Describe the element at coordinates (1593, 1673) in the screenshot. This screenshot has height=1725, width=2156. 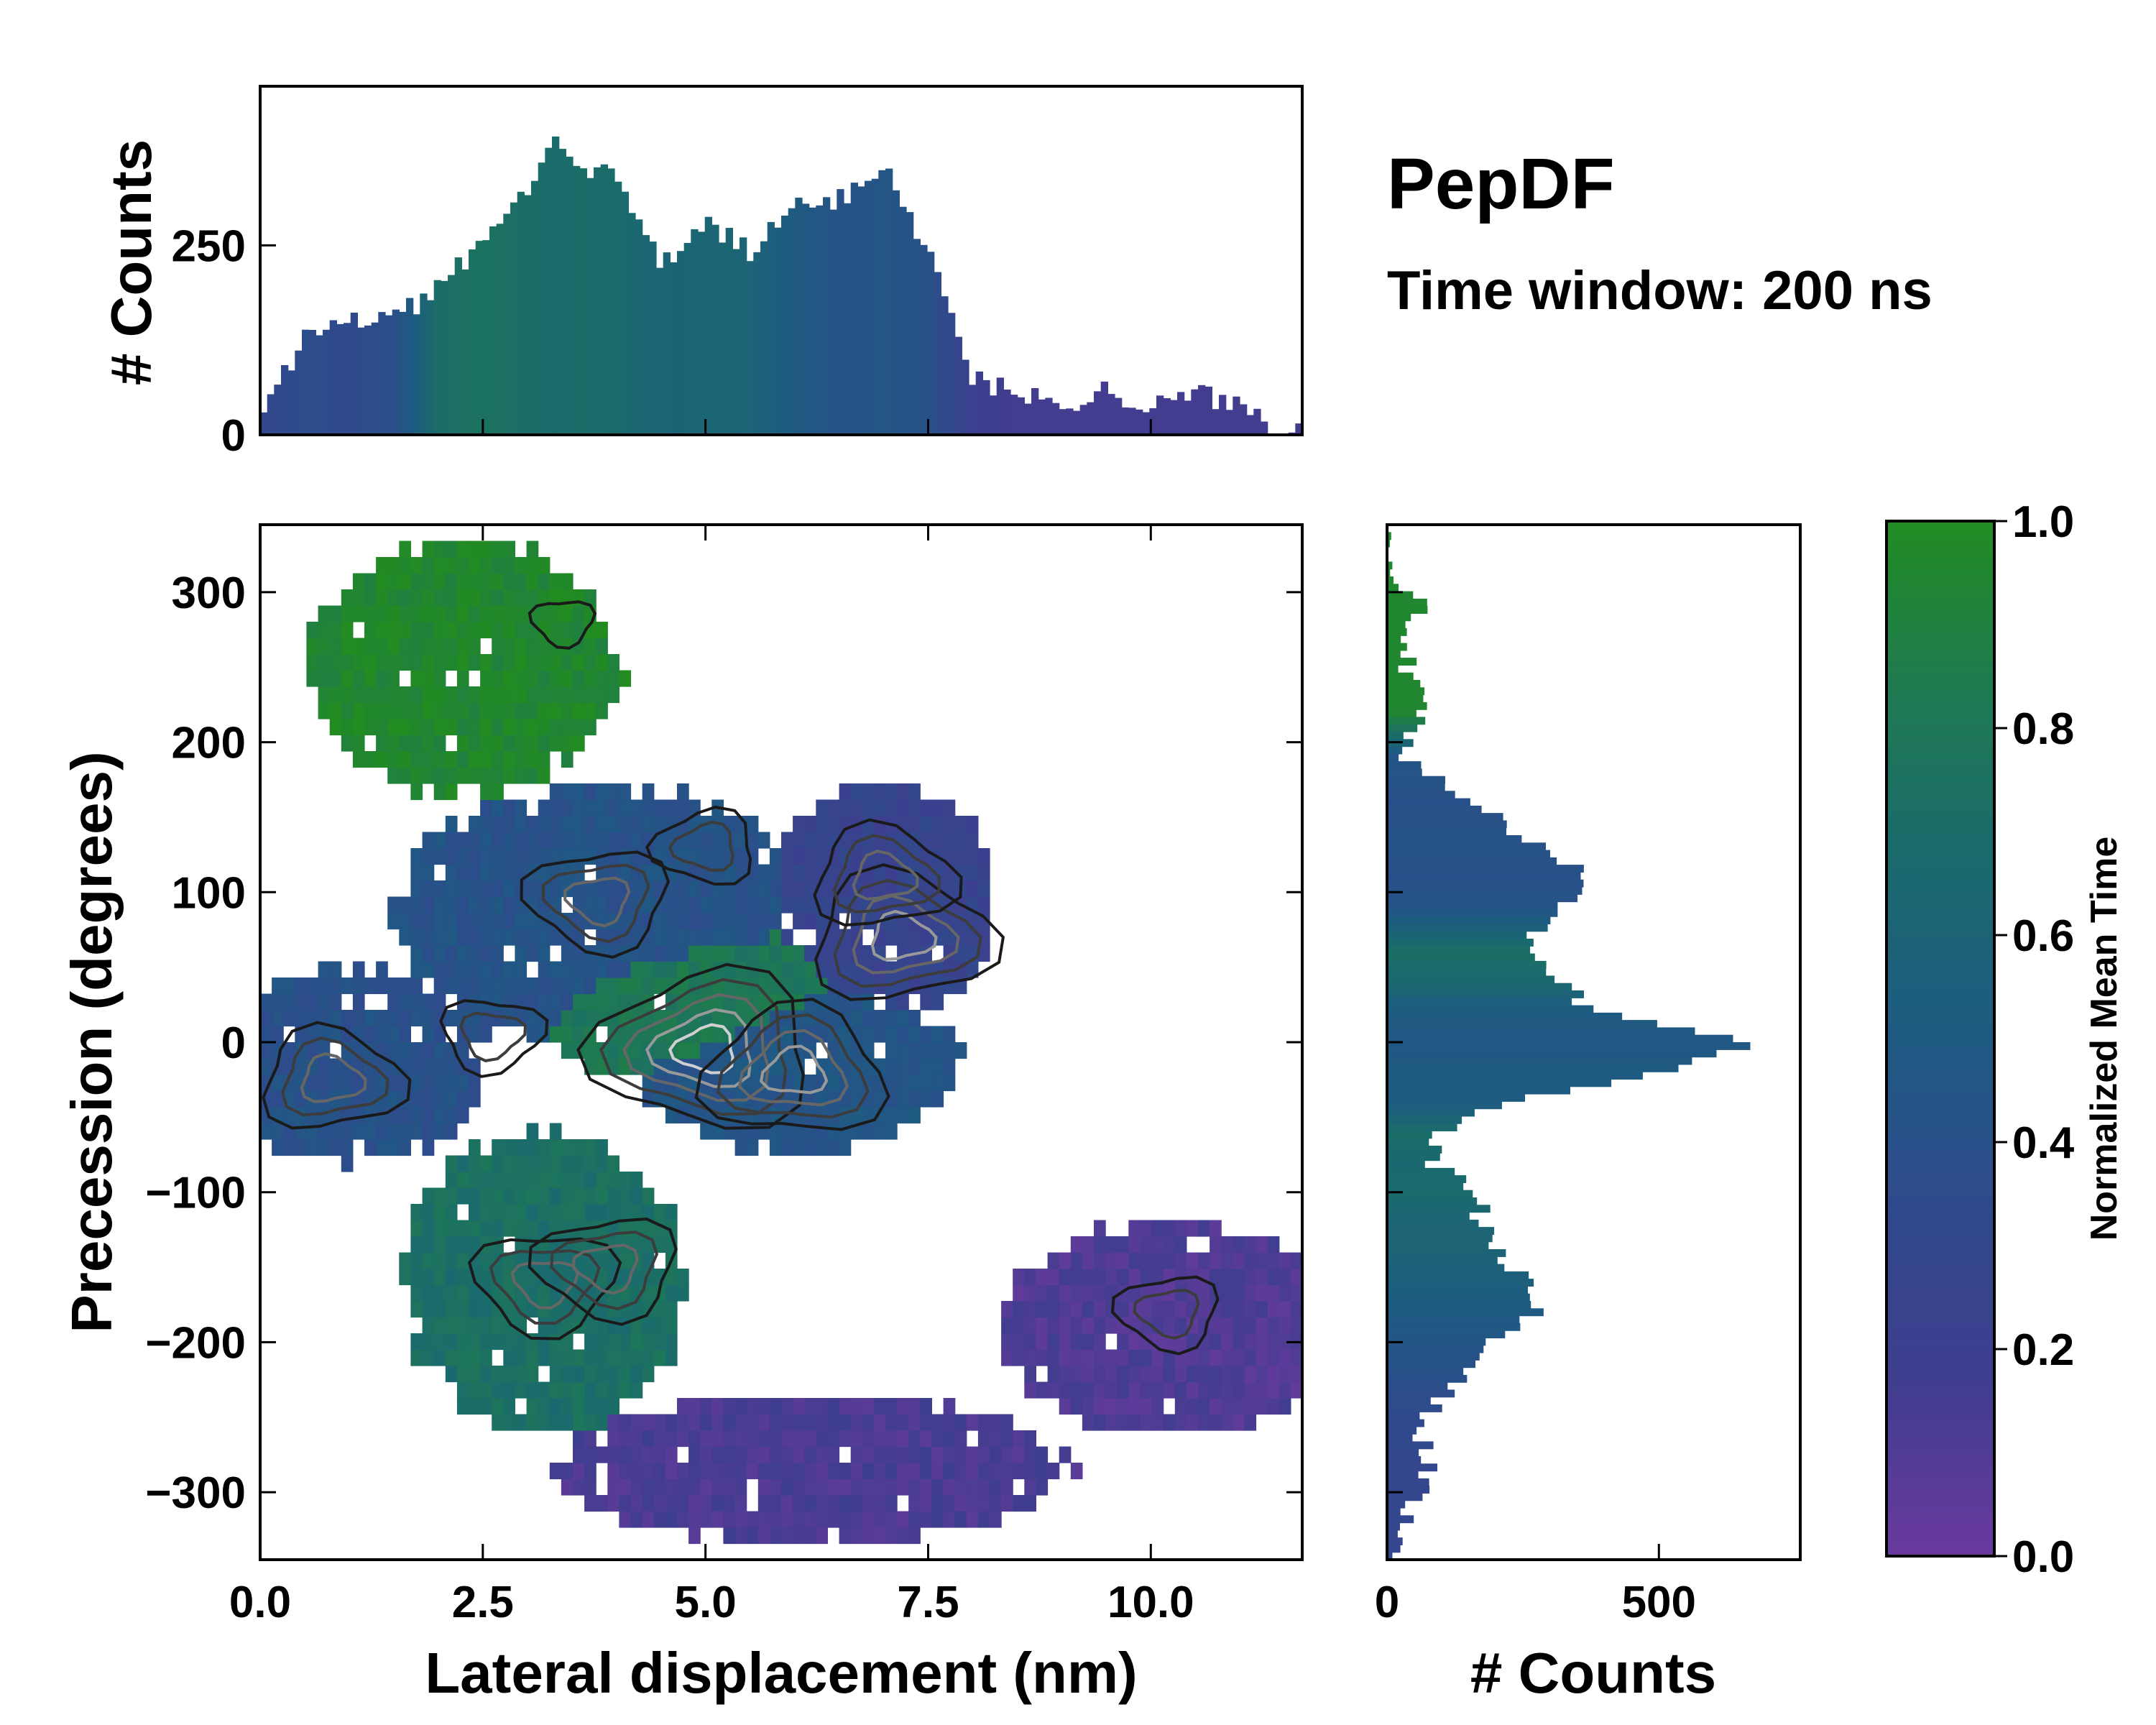
I see `side-histogram-xlabel: # Counts` at that location.